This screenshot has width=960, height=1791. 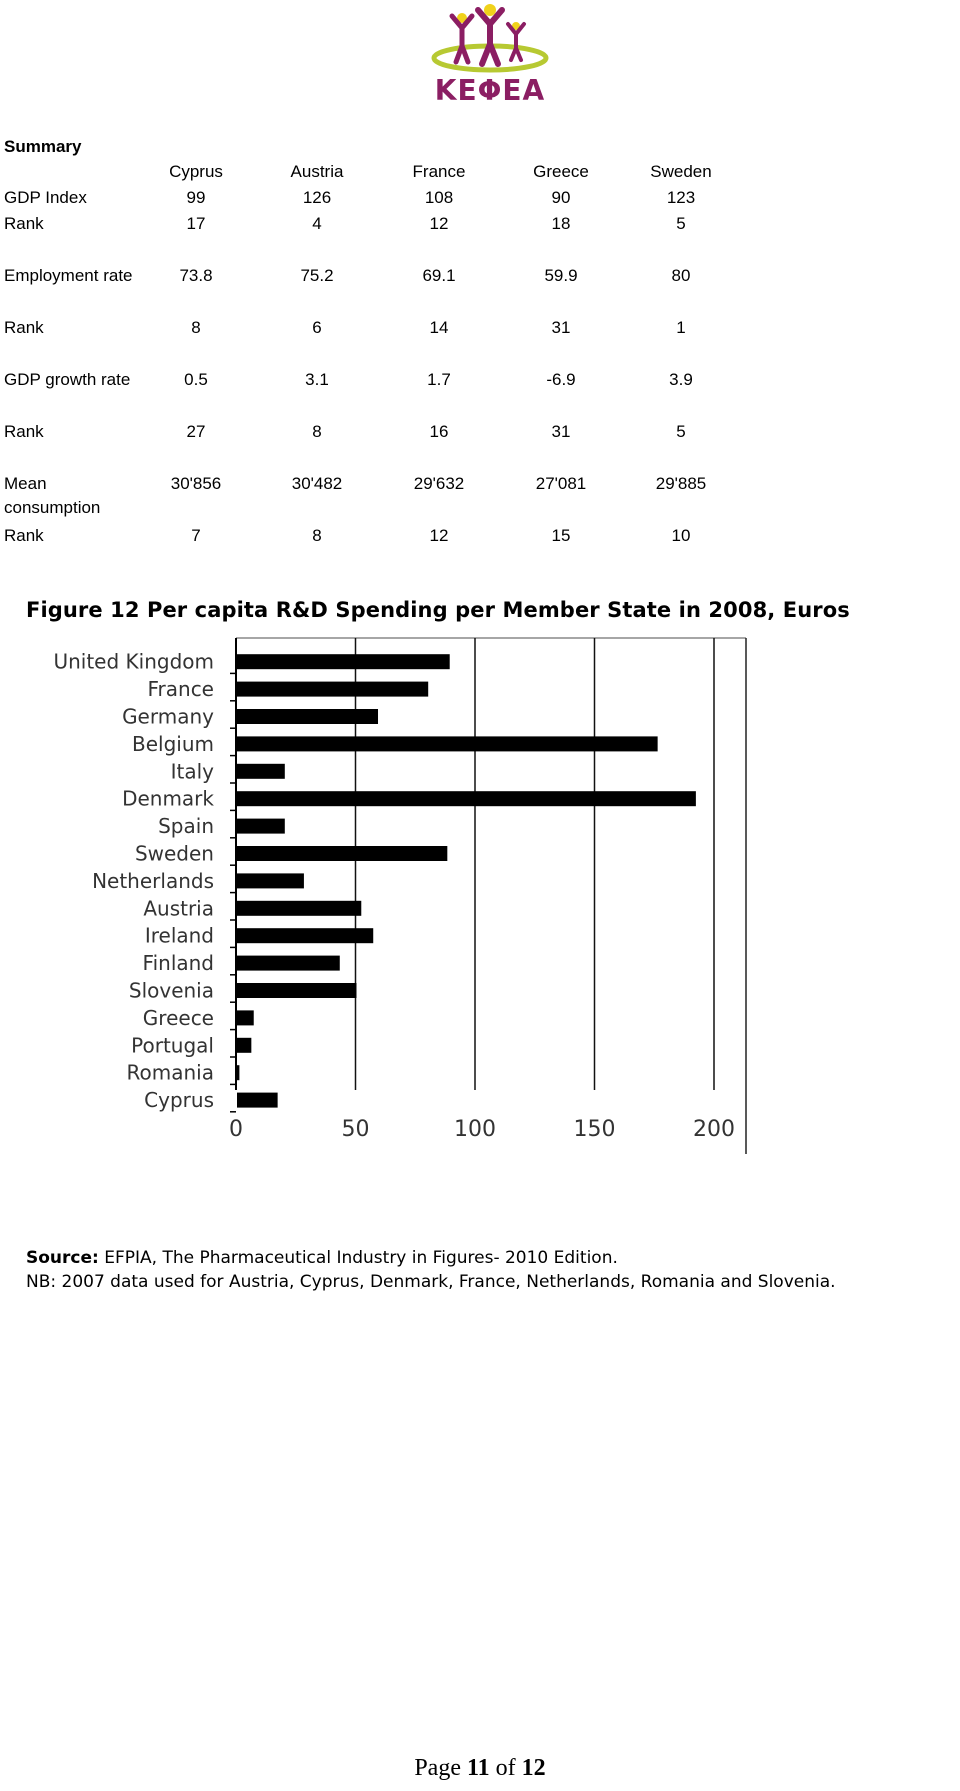 I want to click on page-number: Page 11 of 12, so click(x=480, y=1768).